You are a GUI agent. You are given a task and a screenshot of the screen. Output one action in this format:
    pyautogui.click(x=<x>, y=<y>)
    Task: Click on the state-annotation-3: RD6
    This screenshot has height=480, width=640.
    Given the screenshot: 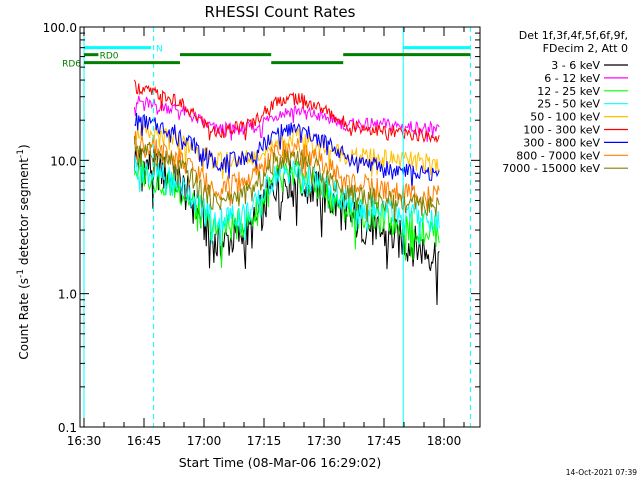 What is the action you would take?
    pyautogui.click(x=71, y=65)
    